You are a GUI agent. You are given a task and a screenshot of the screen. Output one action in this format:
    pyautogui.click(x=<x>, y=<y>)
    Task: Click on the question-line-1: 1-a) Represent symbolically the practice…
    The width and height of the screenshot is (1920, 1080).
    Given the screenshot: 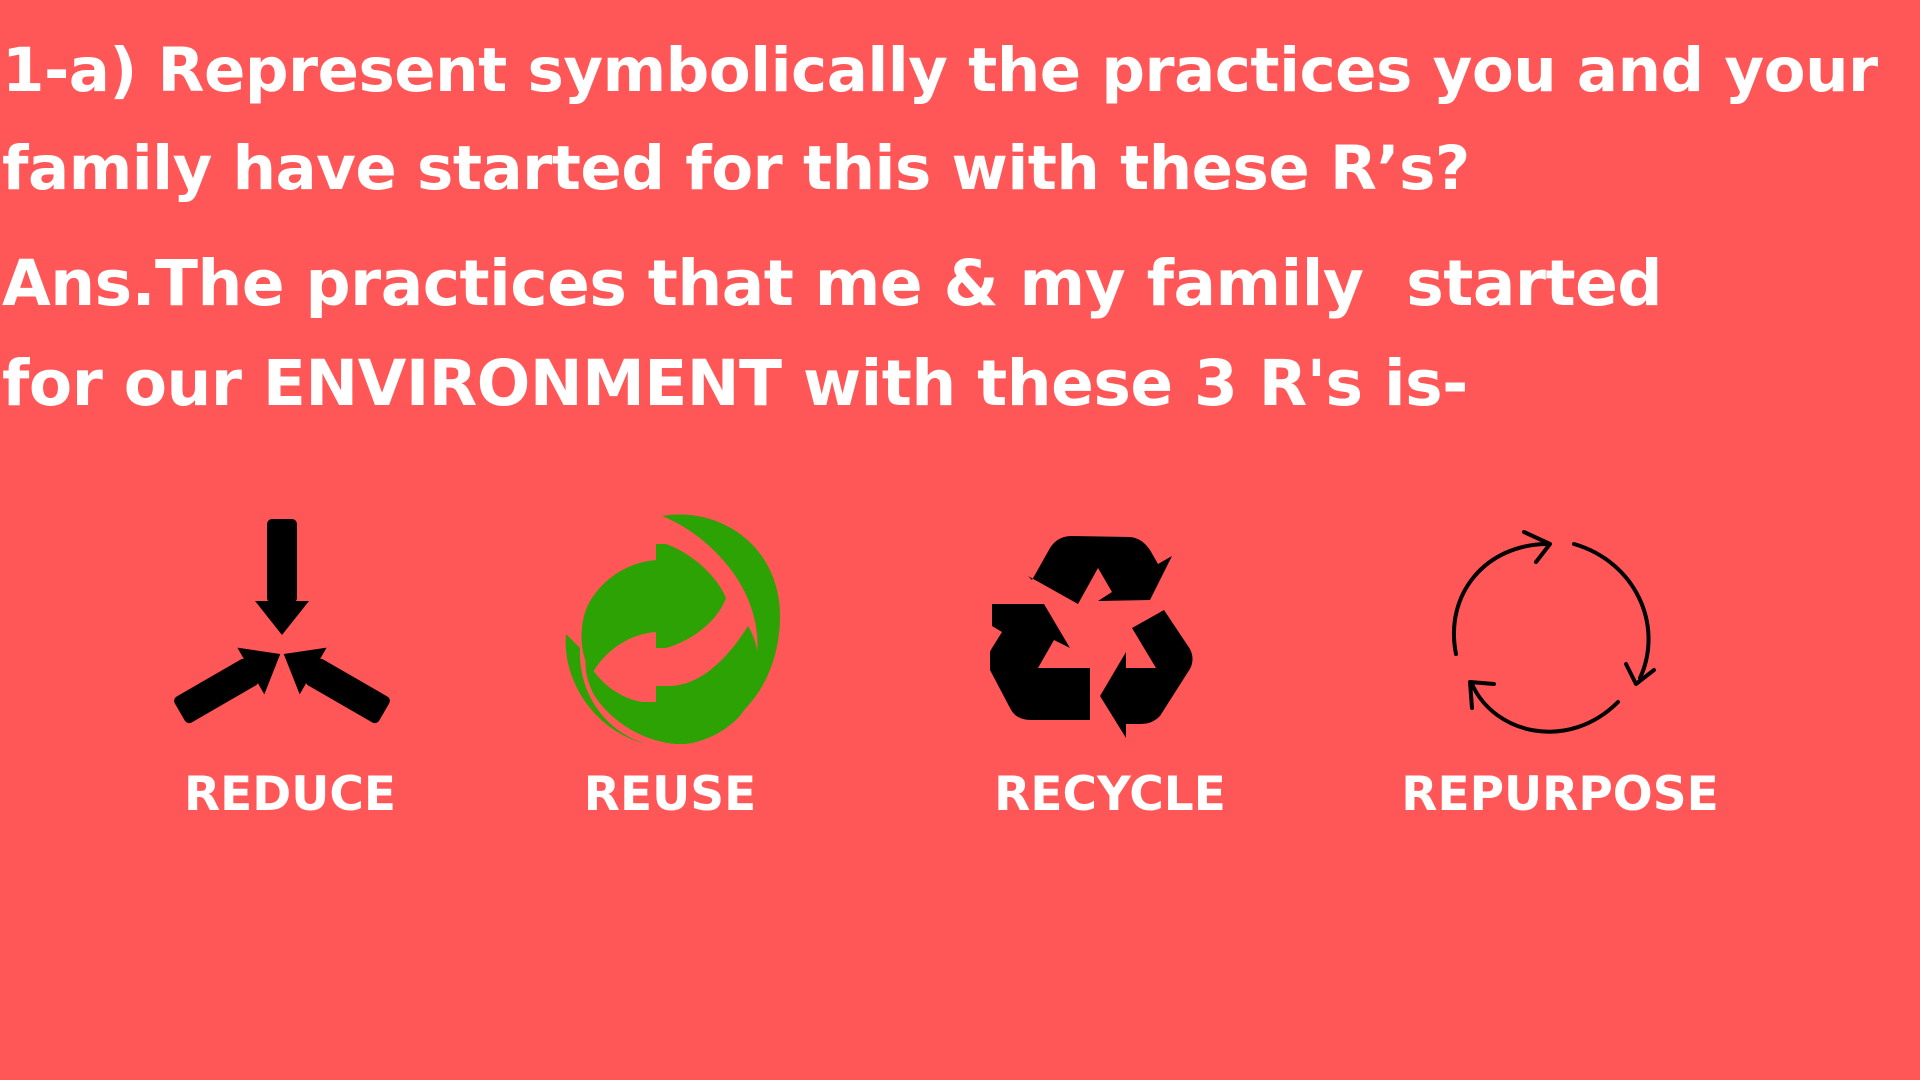 What is the action you would take?
    pyautogui.click(x=940, y=70)
    